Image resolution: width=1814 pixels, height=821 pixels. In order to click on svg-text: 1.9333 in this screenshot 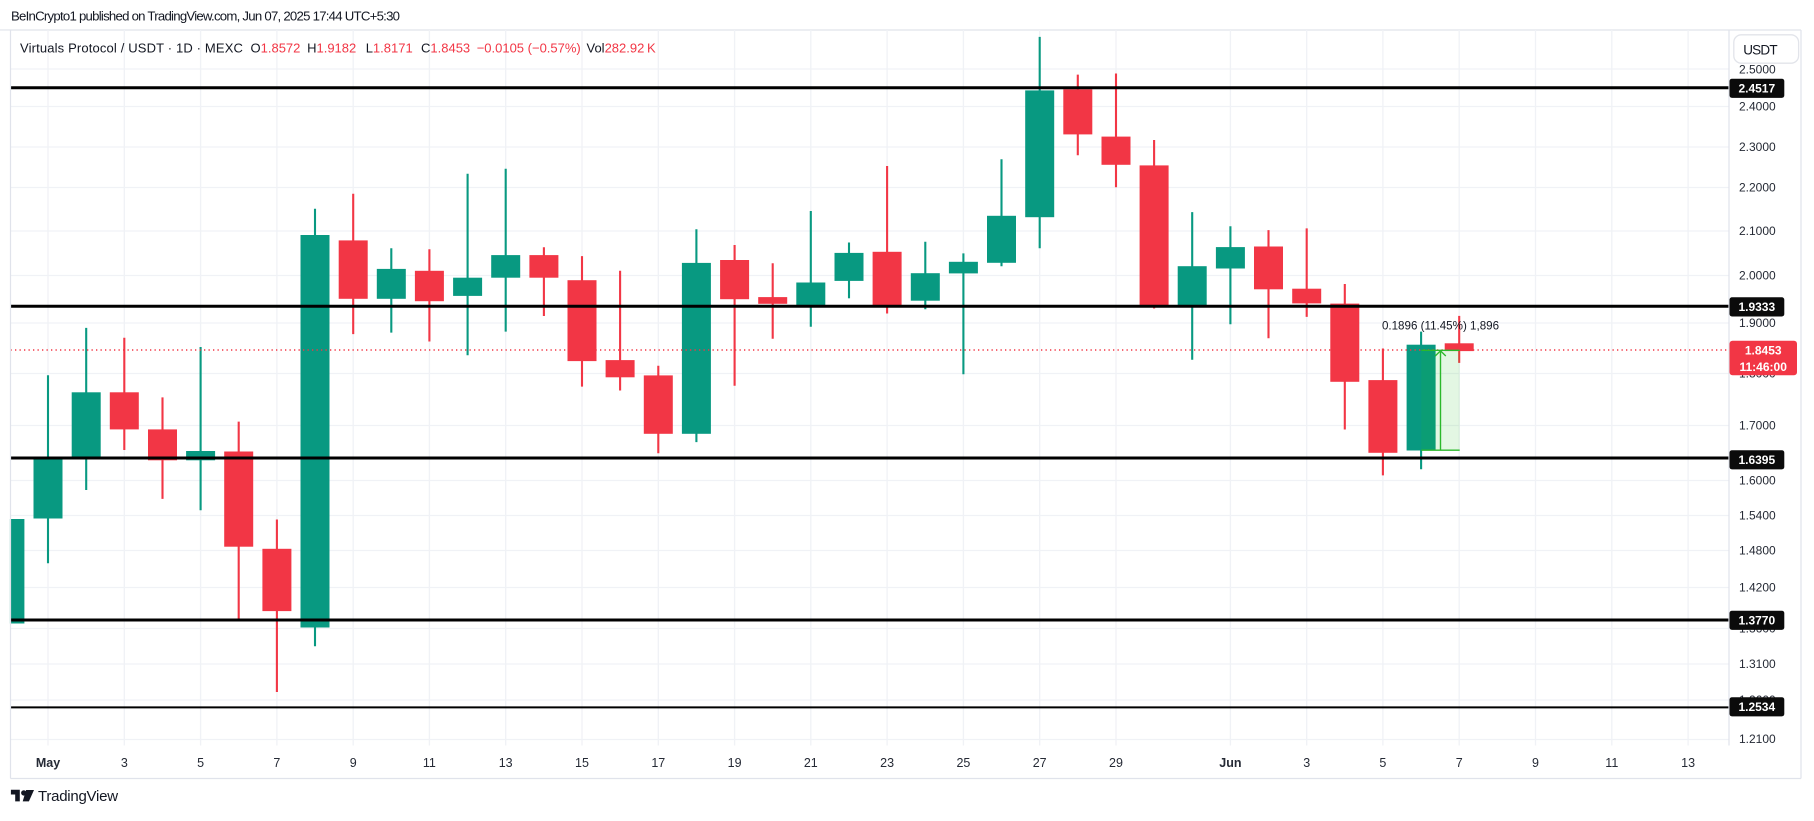, I will do `click(1756, 307)`.